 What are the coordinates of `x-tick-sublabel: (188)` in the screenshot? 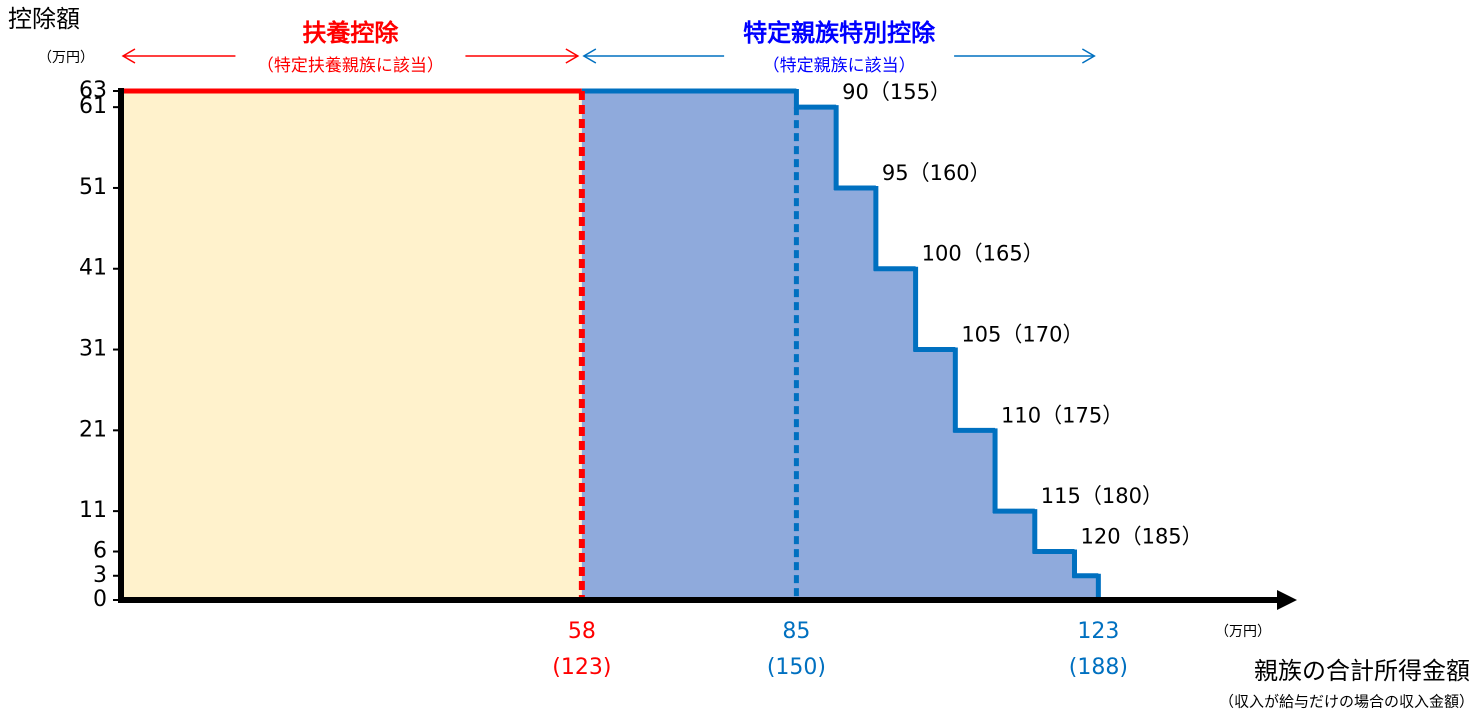 It's located at (1098, 667).